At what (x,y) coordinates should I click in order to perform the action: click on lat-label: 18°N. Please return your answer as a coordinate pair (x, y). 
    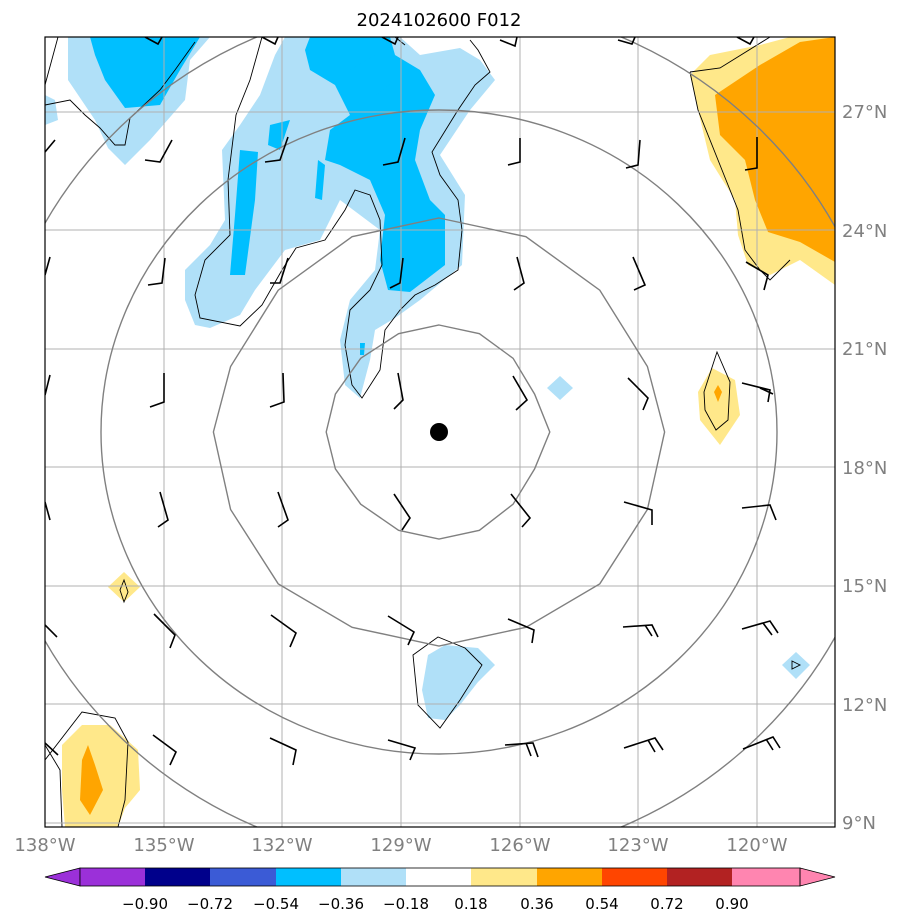
    Looking at the image, I should click on (864, 468).